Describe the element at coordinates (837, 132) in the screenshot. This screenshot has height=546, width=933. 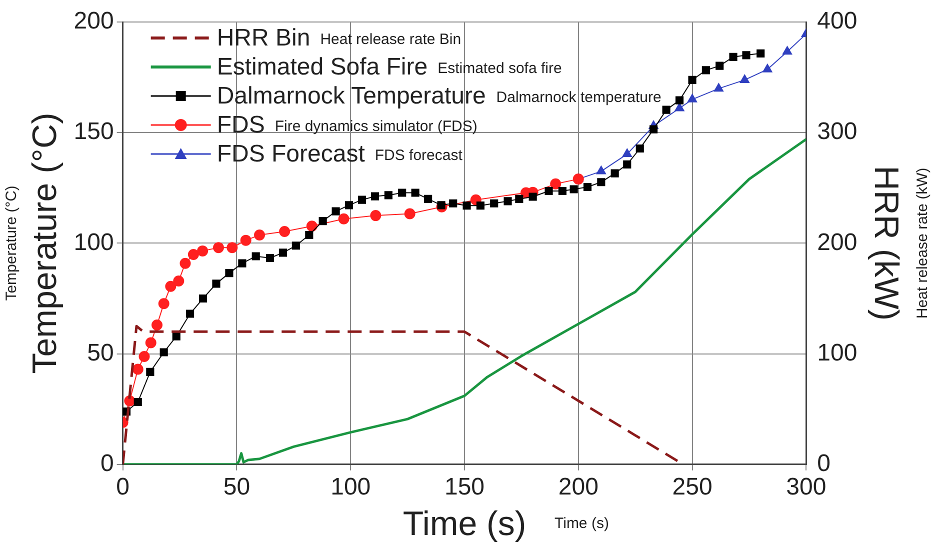
I see `y2-tick-label: 300` at that location.